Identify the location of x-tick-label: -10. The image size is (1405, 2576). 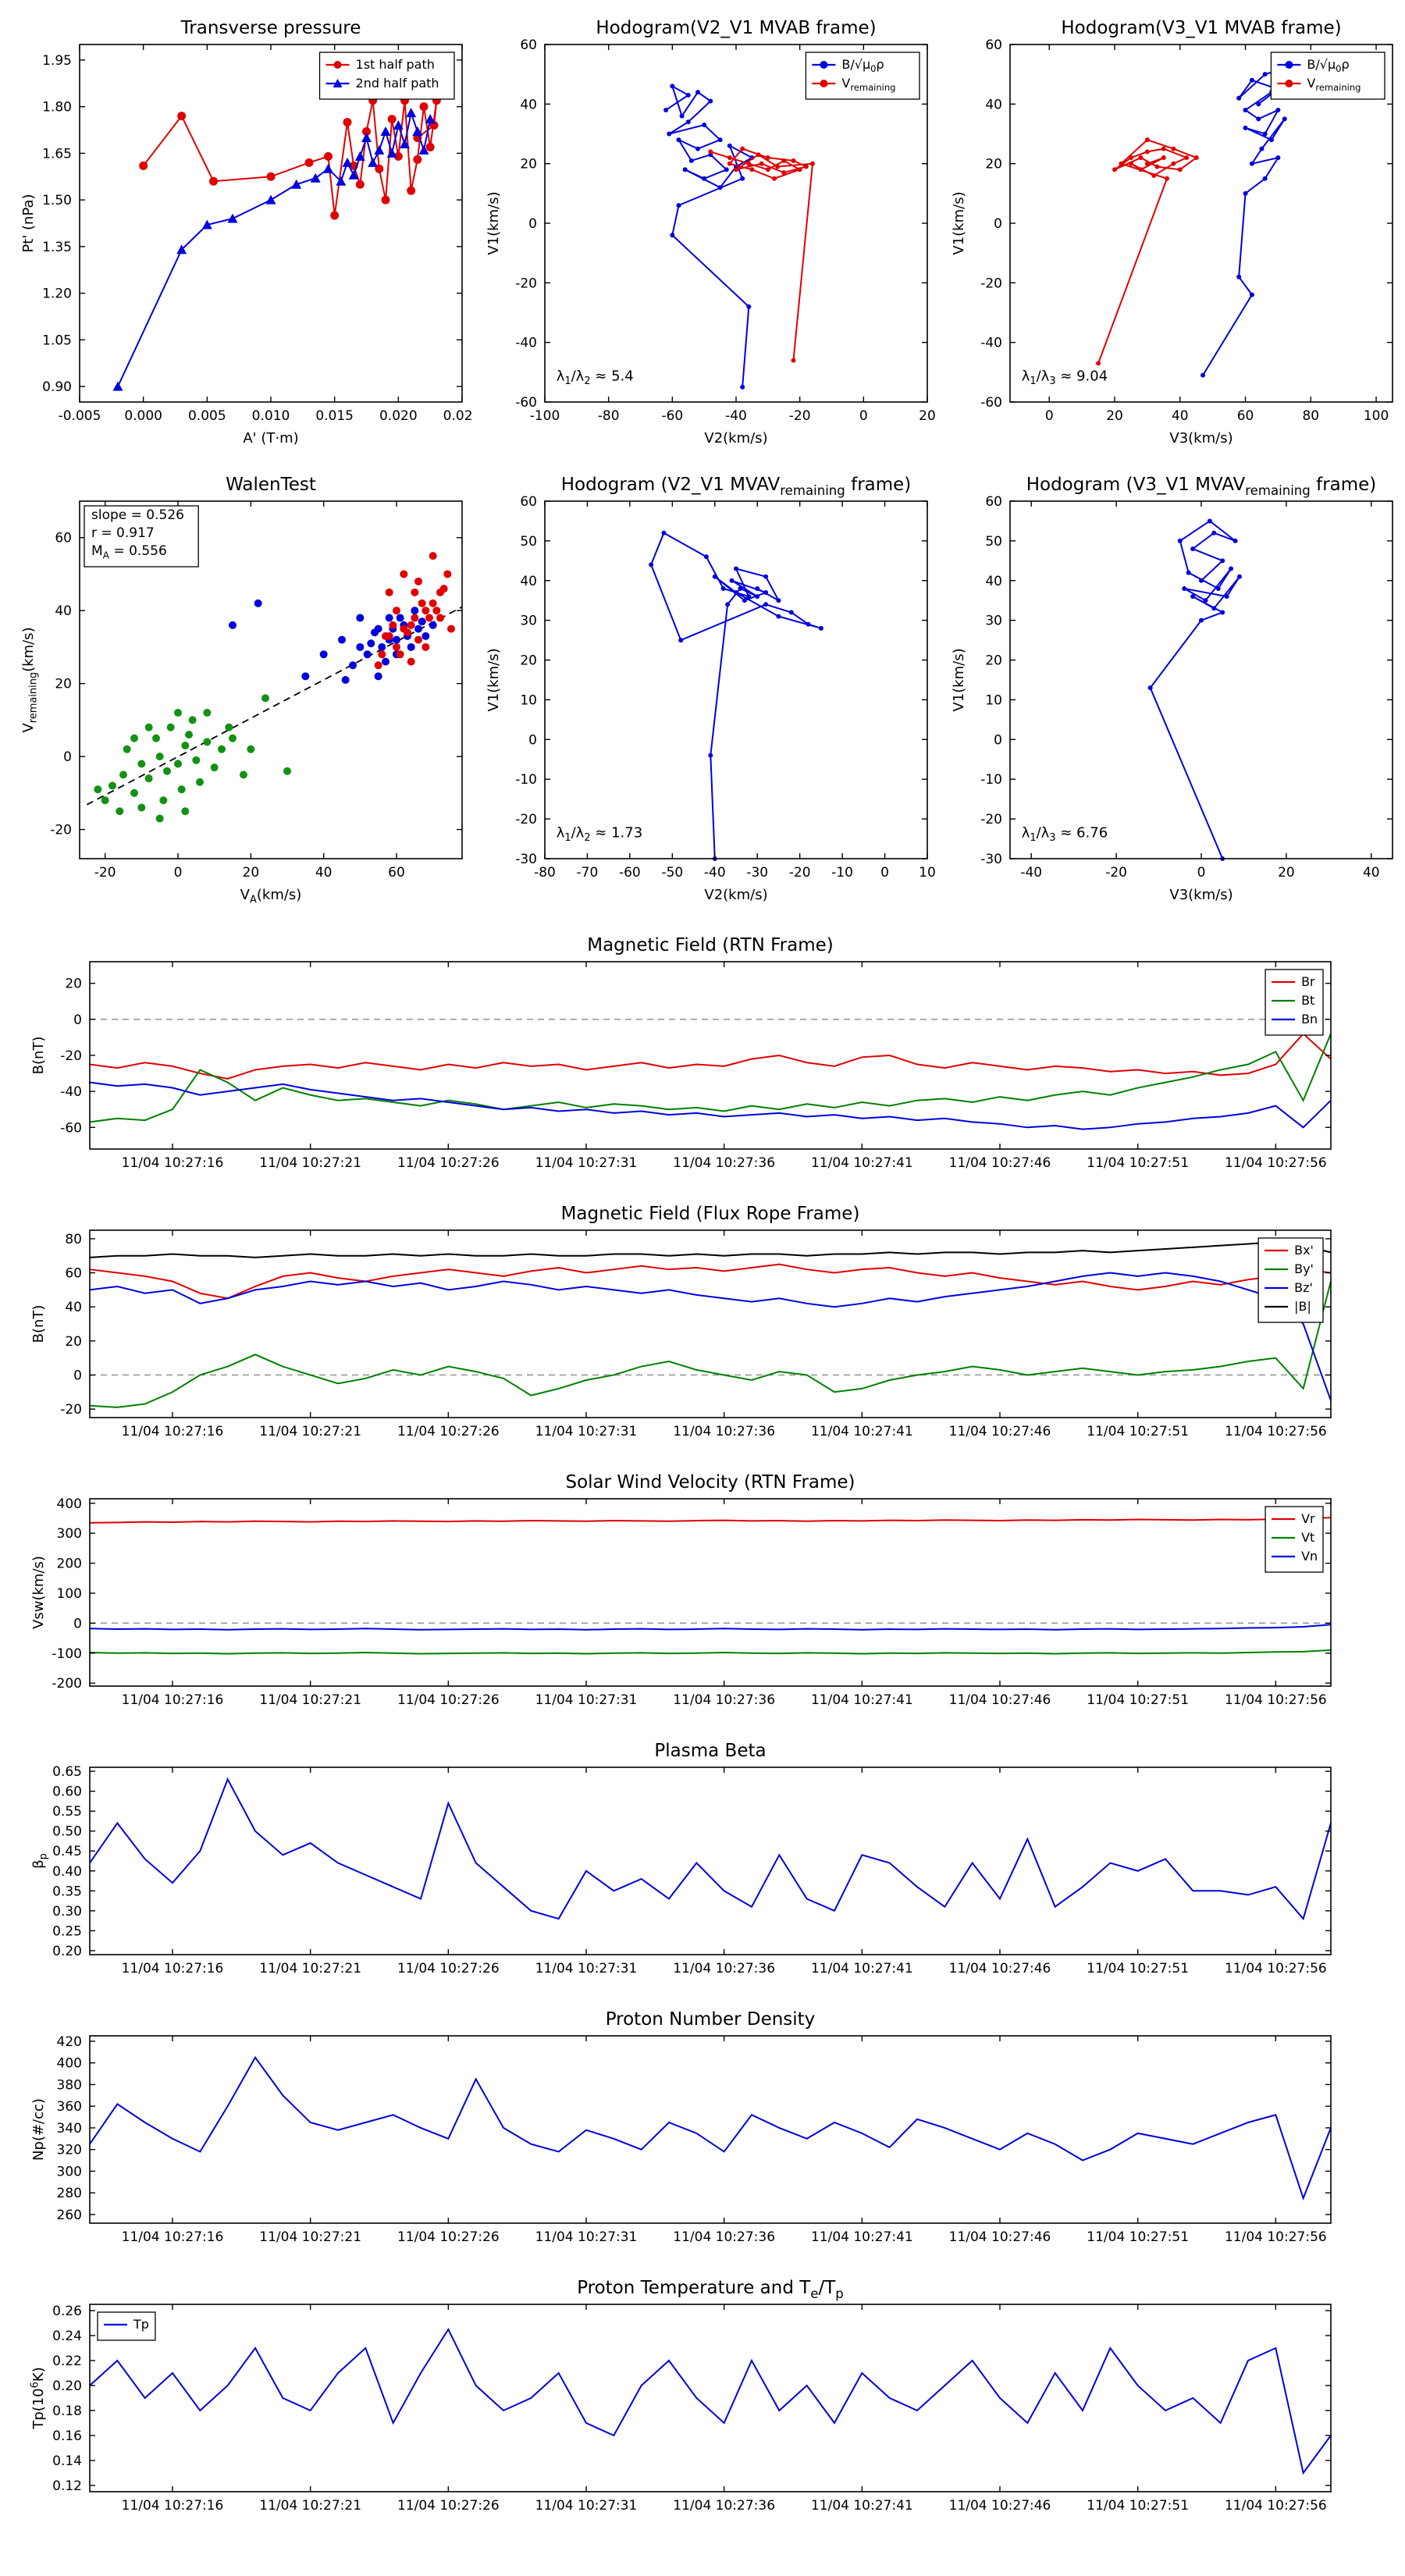
(842, 873).